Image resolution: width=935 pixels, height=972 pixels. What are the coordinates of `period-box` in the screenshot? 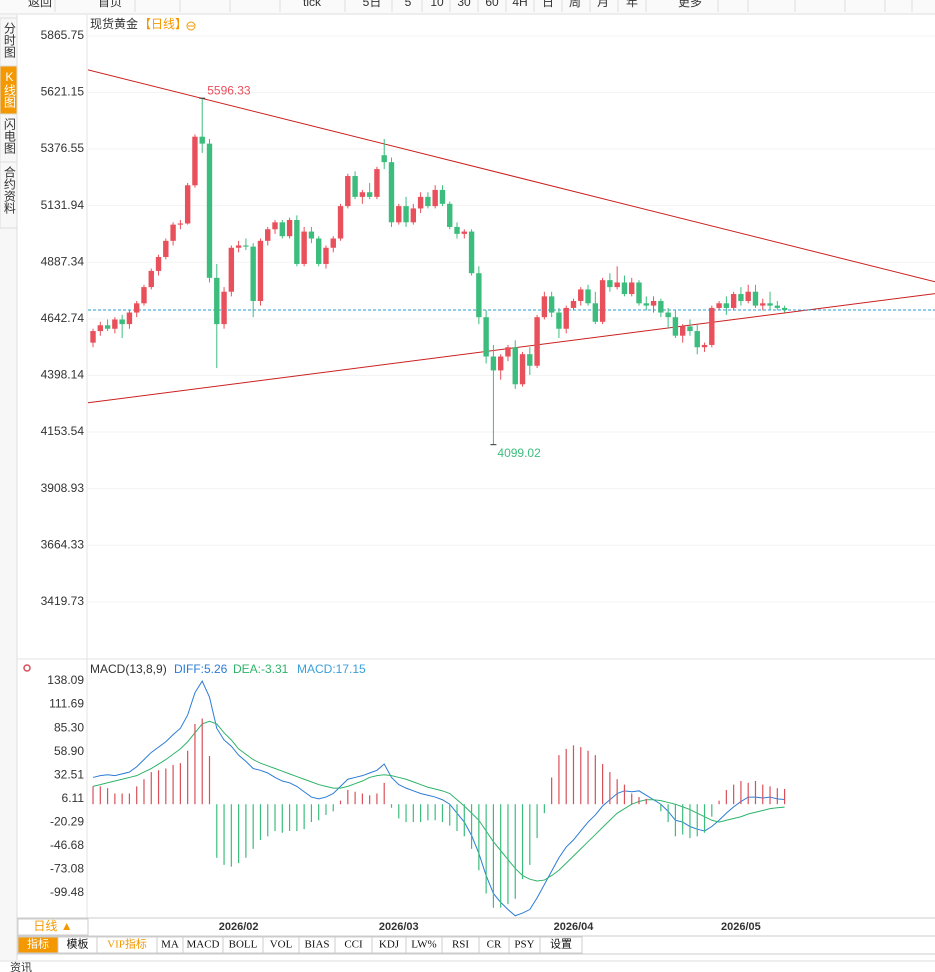 It's located at (53, 927).